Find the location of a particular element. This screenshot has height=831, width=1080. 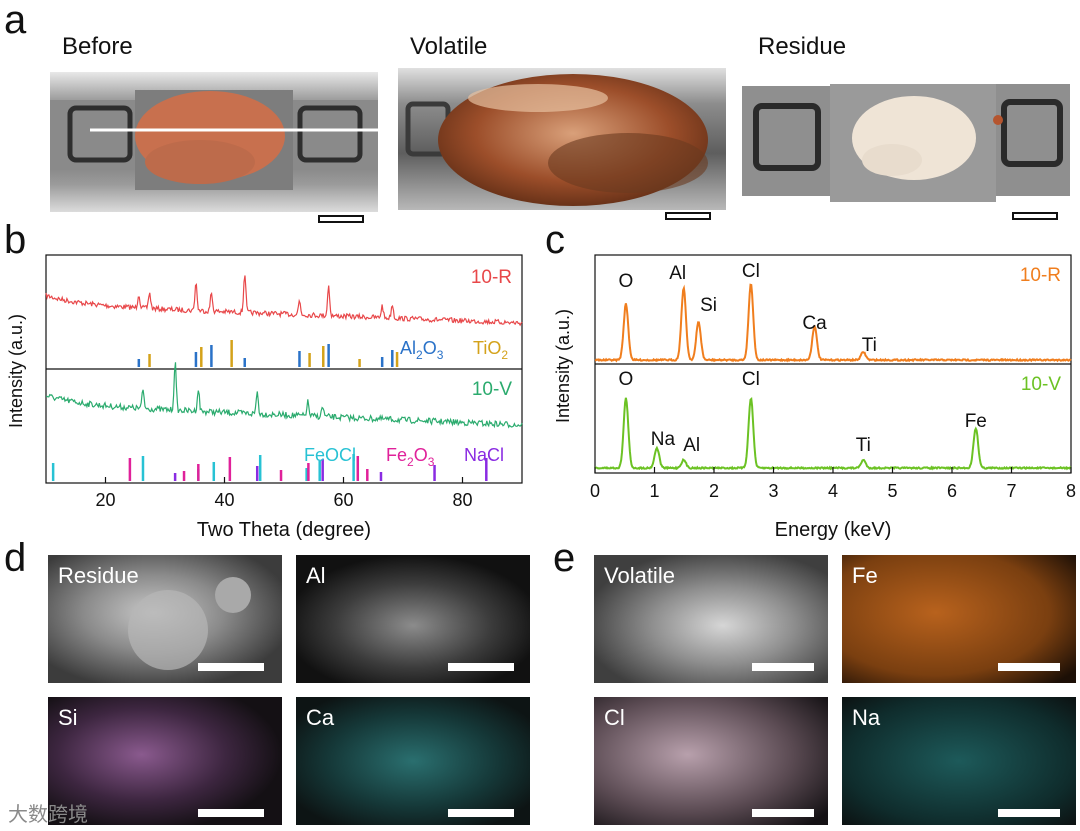

ref-label-al2o3: Al2O3 is located at coordinates (422, 350).